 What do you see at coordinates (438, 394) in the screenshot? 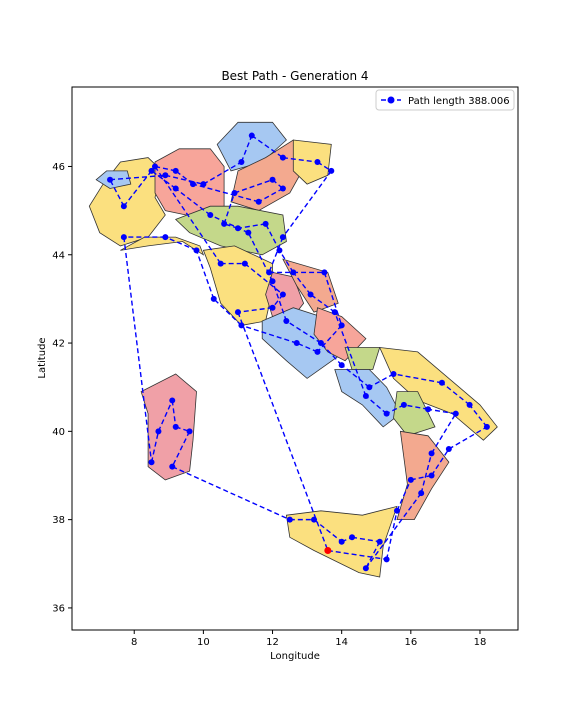
I see `region-puglia` at bounding box center [438, 394].